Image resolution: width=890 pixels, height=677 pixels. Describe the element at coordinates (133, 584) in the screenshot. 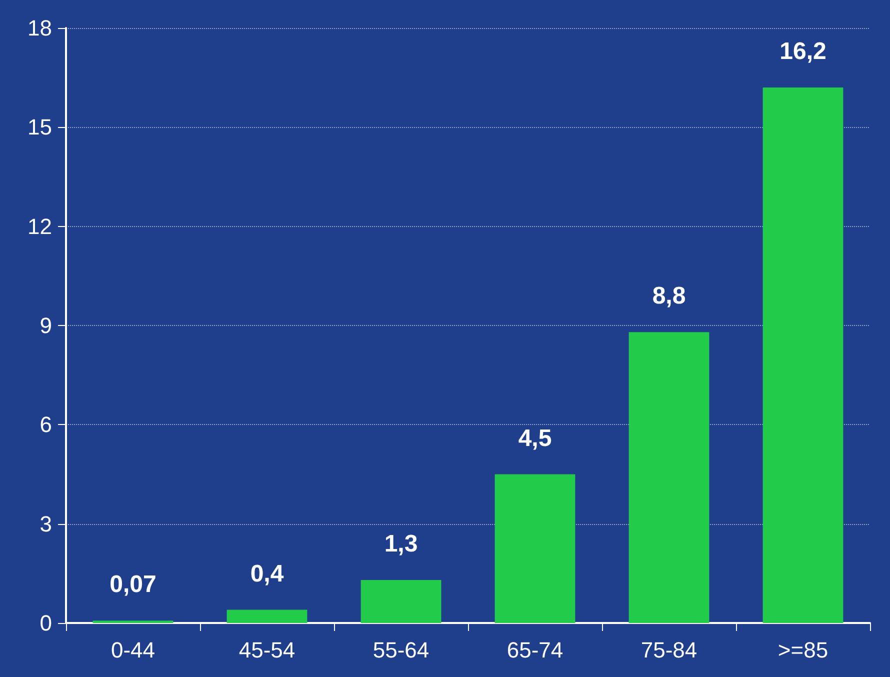

I see `data-label: 0,07` at that location.